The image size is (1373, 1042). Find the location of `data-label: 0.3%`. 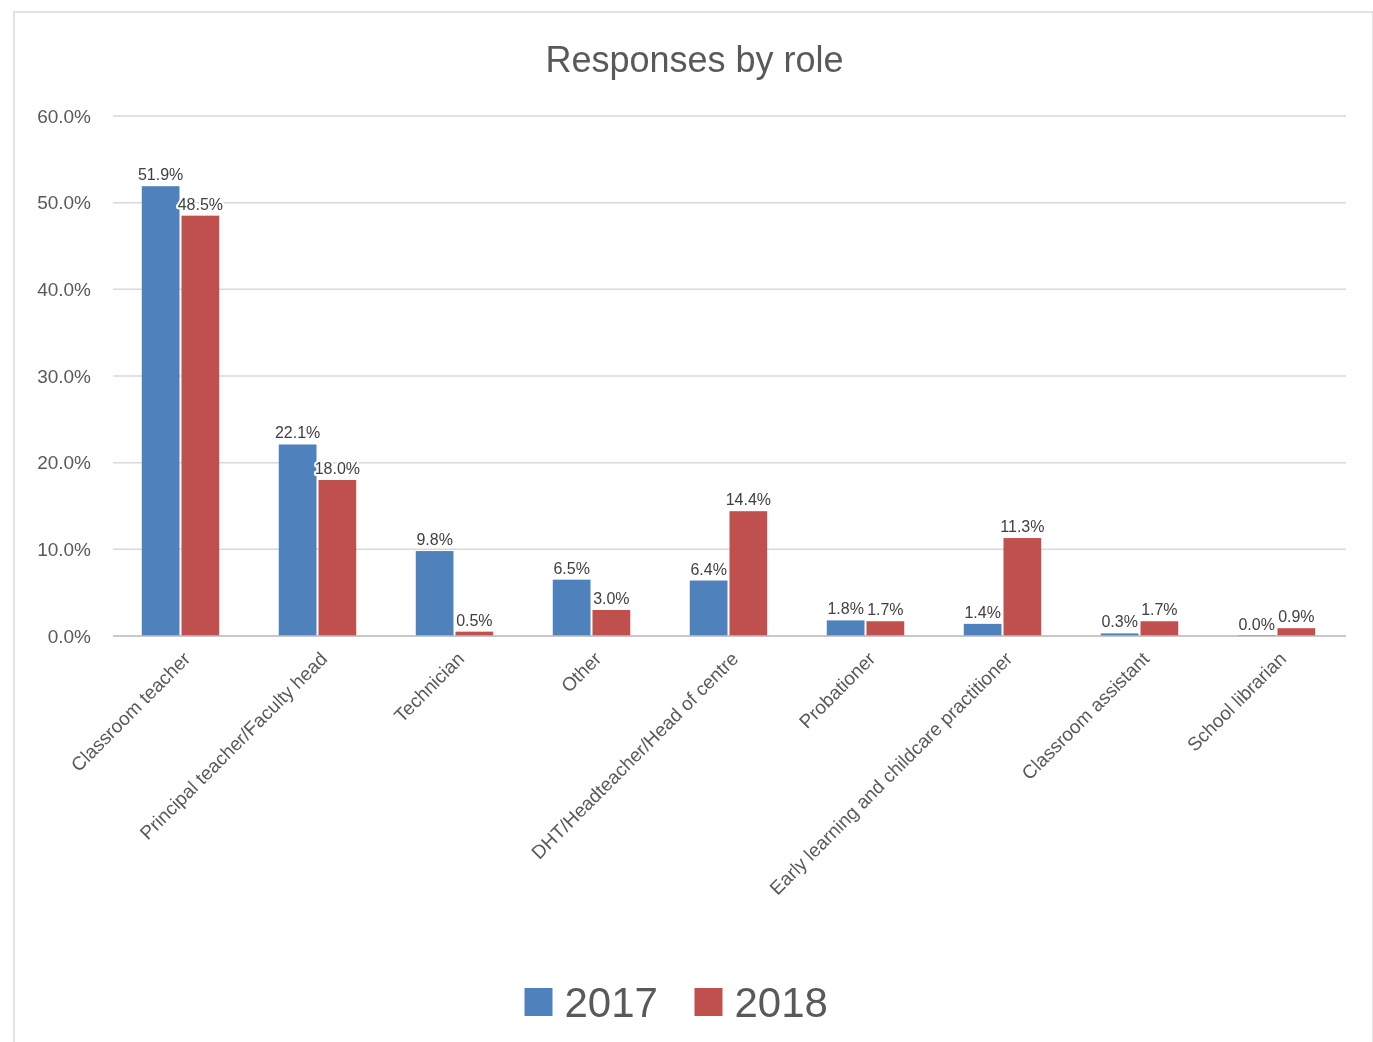

data-label: 0.3% is located at coordinates (1119, 622).